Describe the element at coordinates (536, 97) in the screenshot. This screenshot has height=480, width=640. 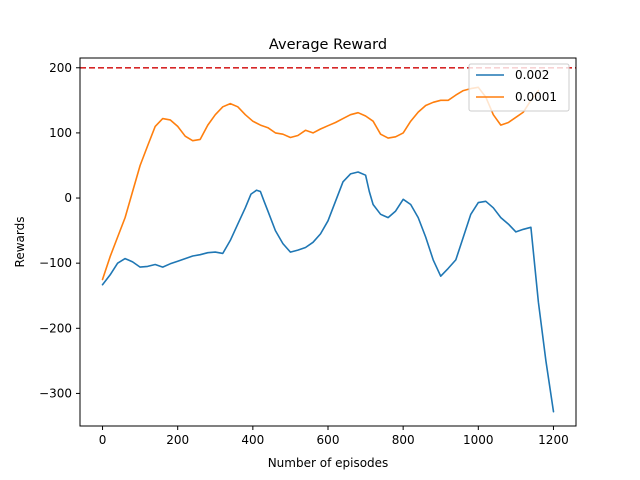
I see `legend-label-series-2: 0.0001` at that location.